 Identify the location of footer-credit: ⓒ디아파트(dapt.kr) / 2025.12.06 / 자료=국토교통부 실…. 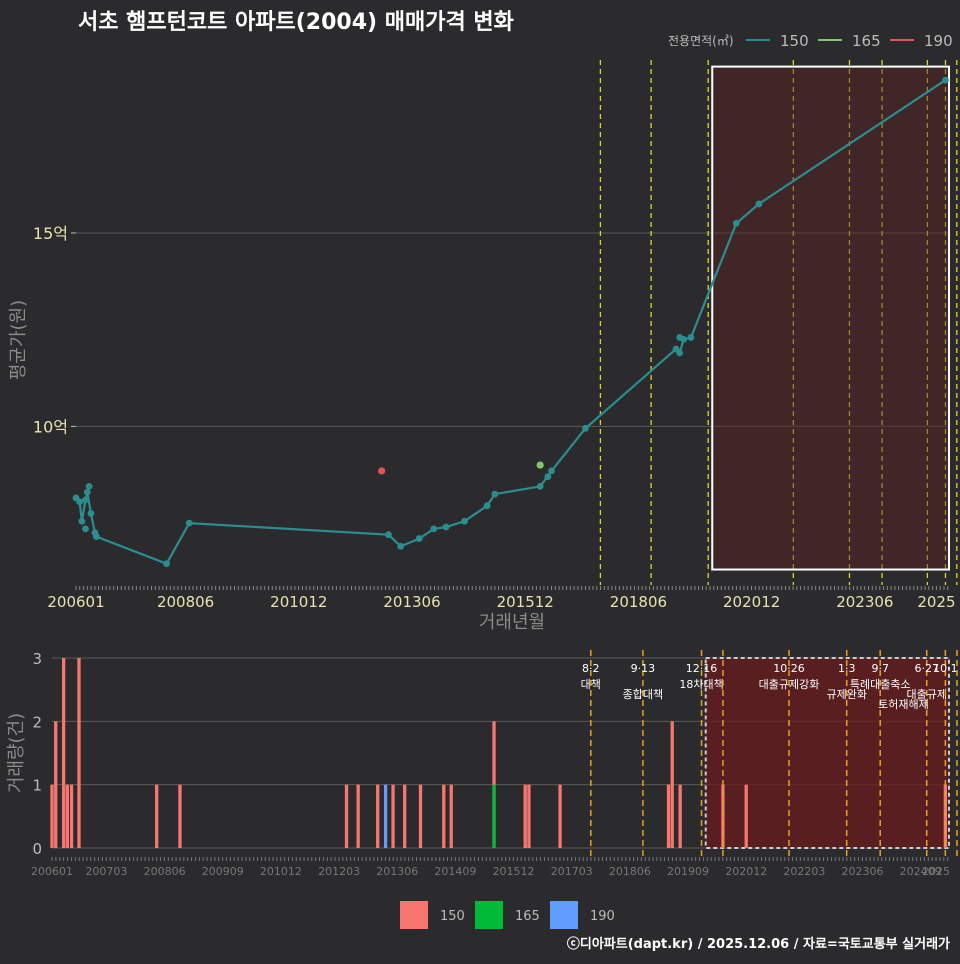
(758, 944).